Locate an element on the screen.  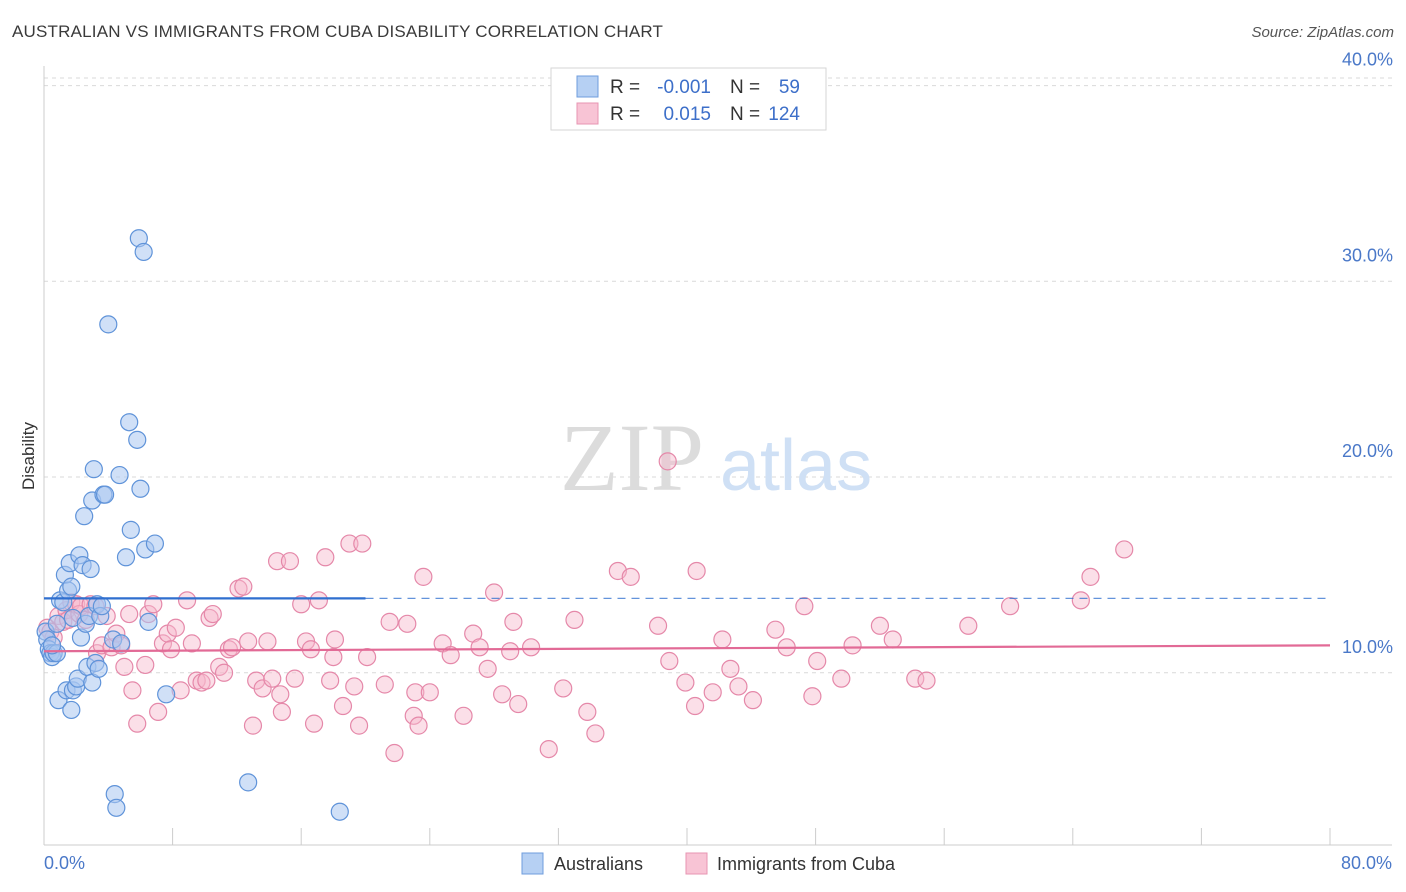
x-tick-label-max: 80.0% is located at coordinates (1366, 863).